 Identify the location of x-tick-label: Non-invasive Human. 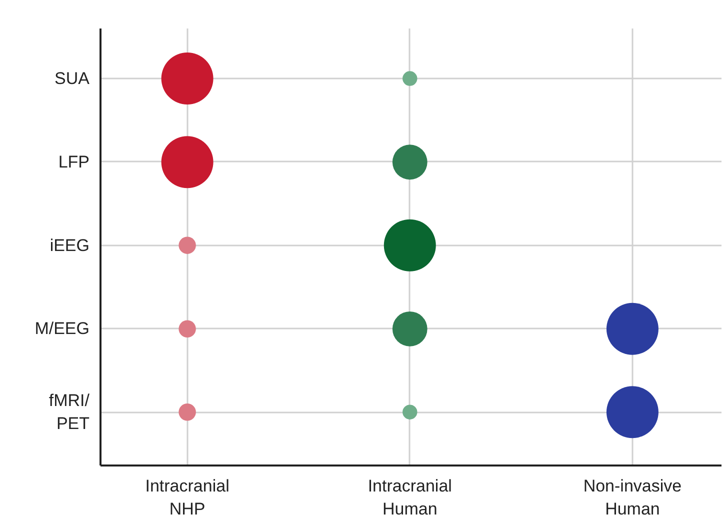
(632, 497).